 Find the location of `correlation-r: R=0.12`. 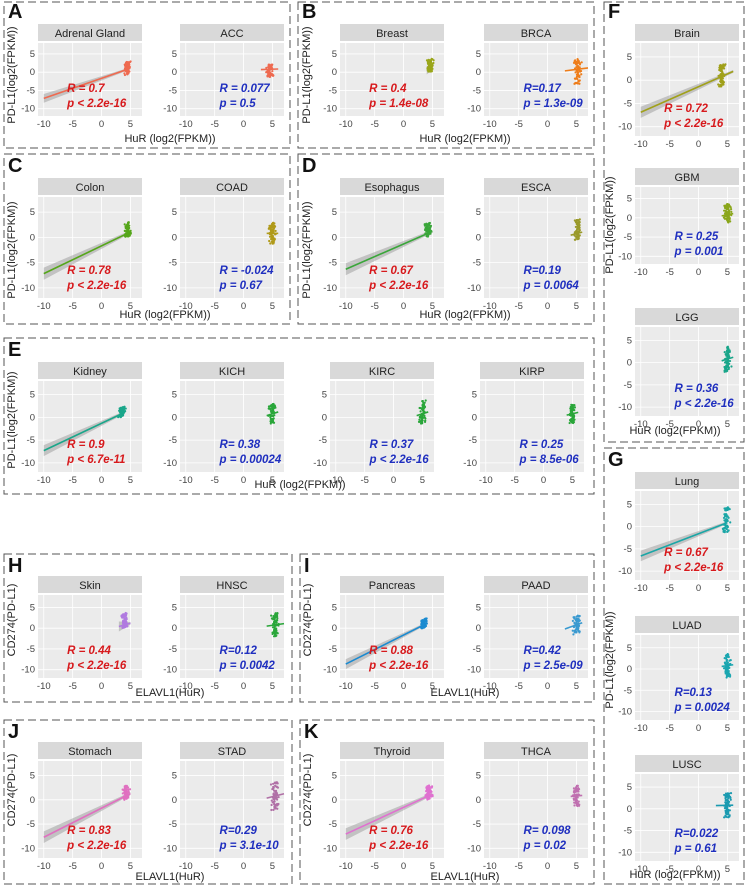

correlation-r: R=0.12 is located at coordinates (239, 651).